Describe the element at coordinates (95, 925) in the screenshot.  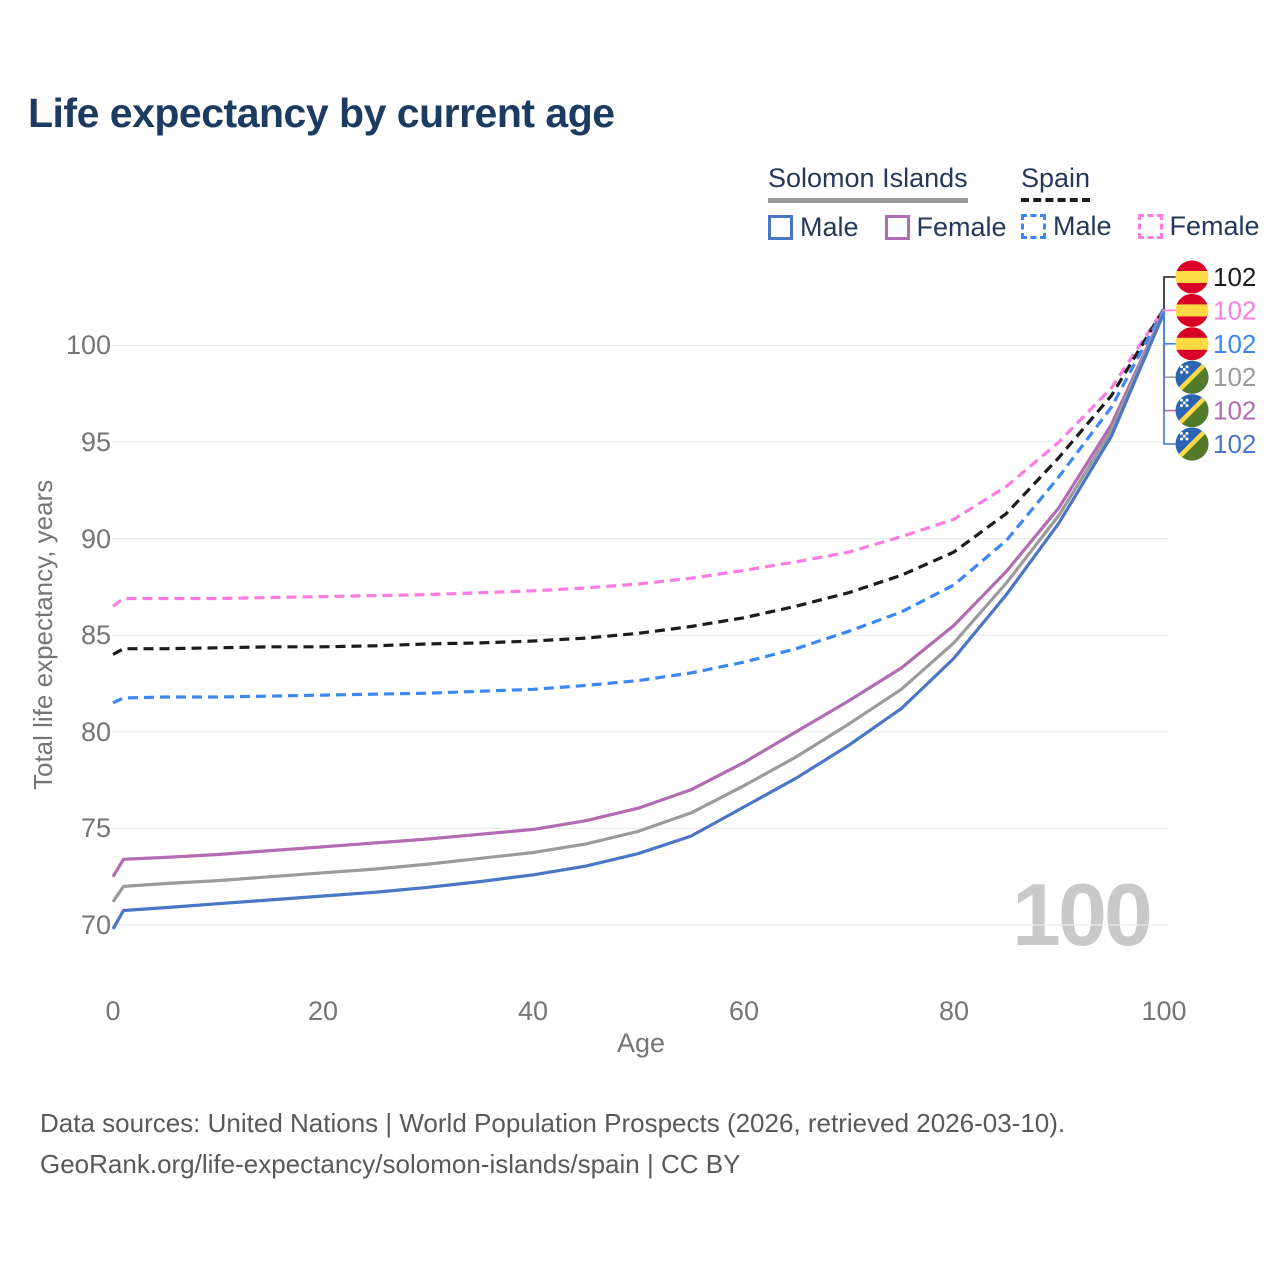
I see `y-tick-label: 70` at that location.